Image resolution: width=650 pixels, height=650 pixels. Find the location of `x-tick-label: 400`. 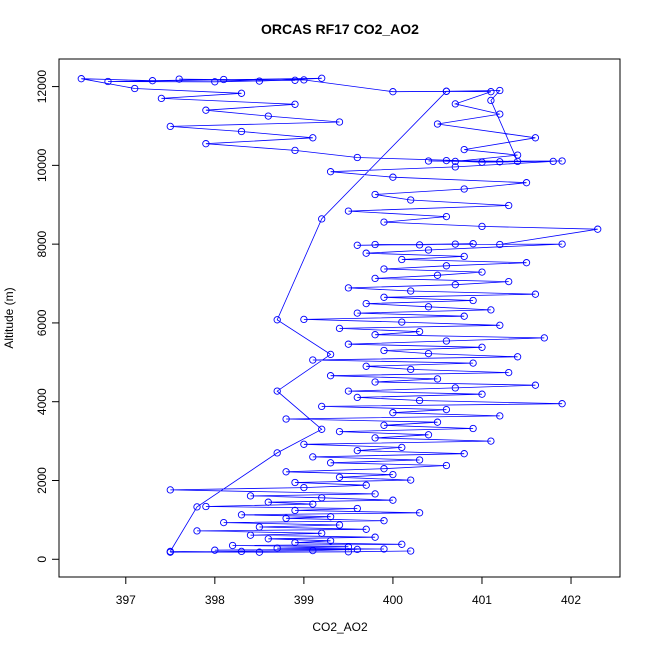

x-tick-label: 400 is located at coordinates (393, 600).